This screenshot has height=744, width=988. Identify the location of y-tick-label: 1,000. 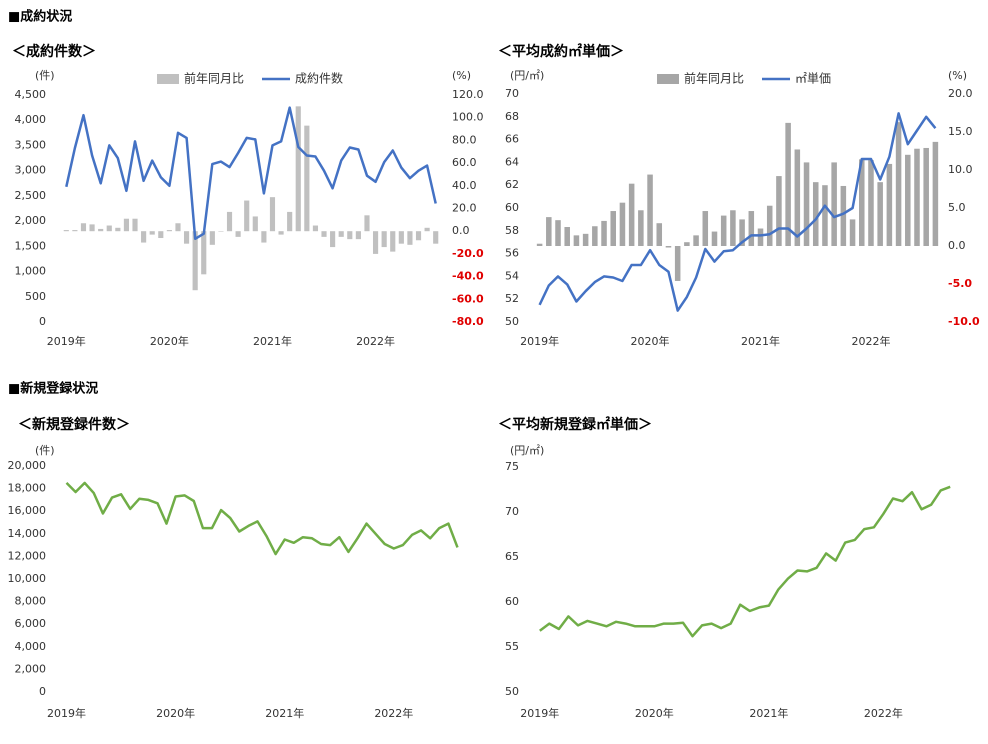
(31, 271).